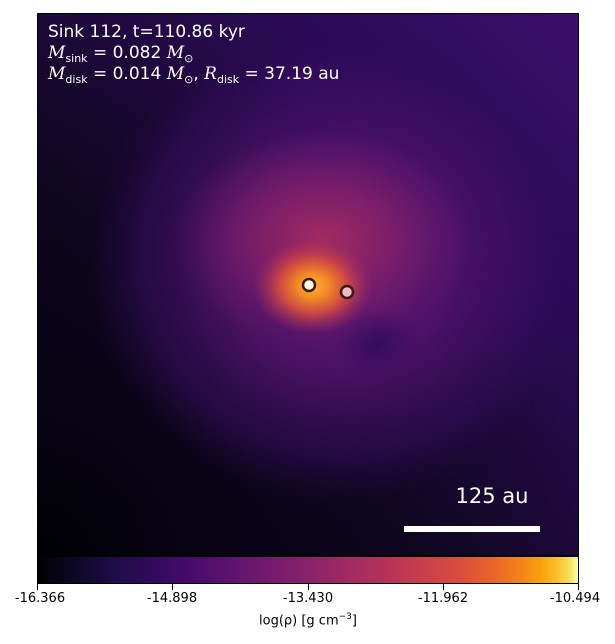 The image size is (615, 644). Describe the element at coordinates (354, 621) in the screenshot. I see `colorbar-label-suffix: ]` at that location.